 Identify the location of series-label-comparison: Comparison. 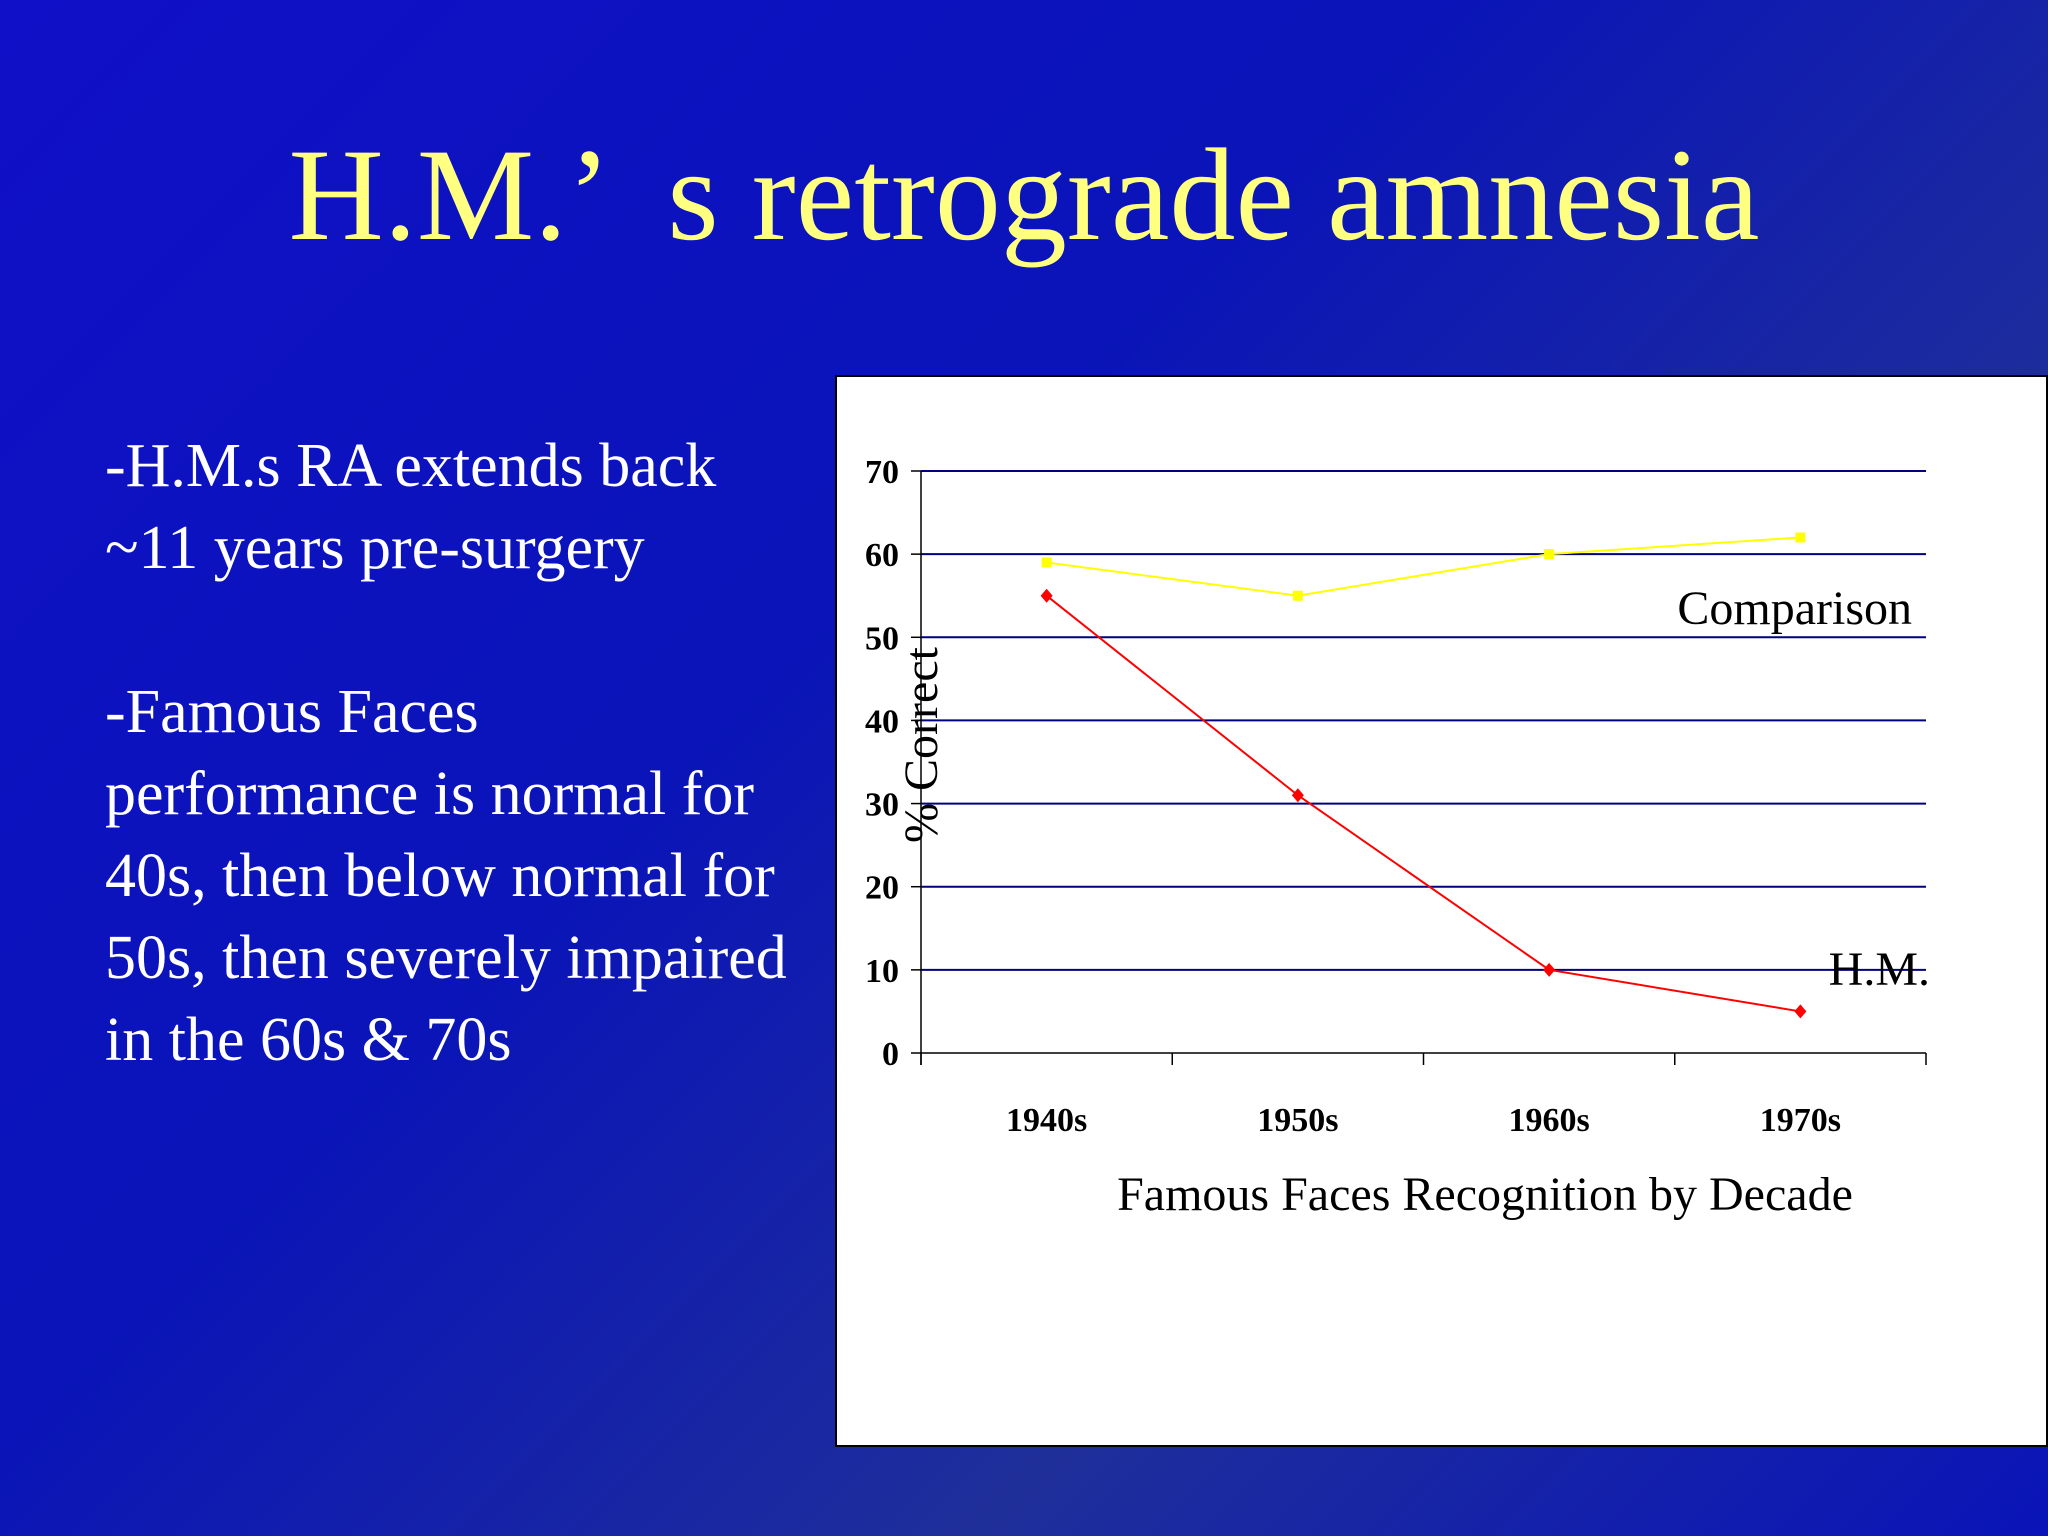
(1794, 608).